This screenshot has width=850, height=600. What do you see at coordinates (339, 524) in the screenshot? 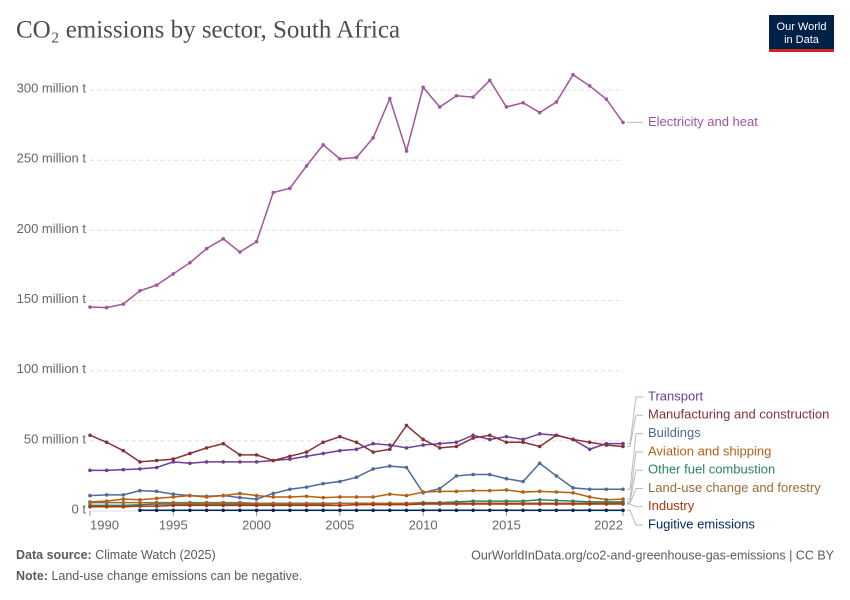
I see `x-tick-label: 2005` at bounding box center [339, 524].